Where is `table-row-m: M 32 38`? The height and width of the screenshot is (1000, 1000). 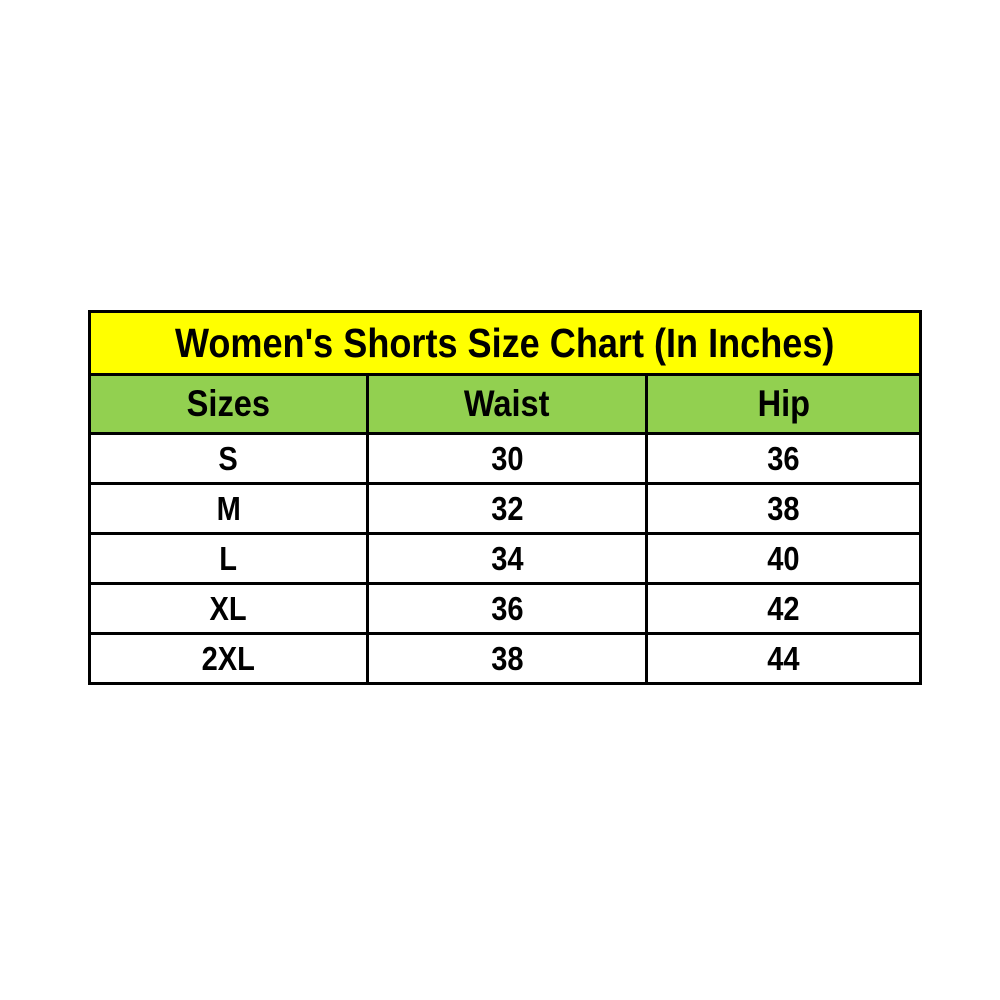 table-row-m: M 32 38 is located at coordinates (505, 508).